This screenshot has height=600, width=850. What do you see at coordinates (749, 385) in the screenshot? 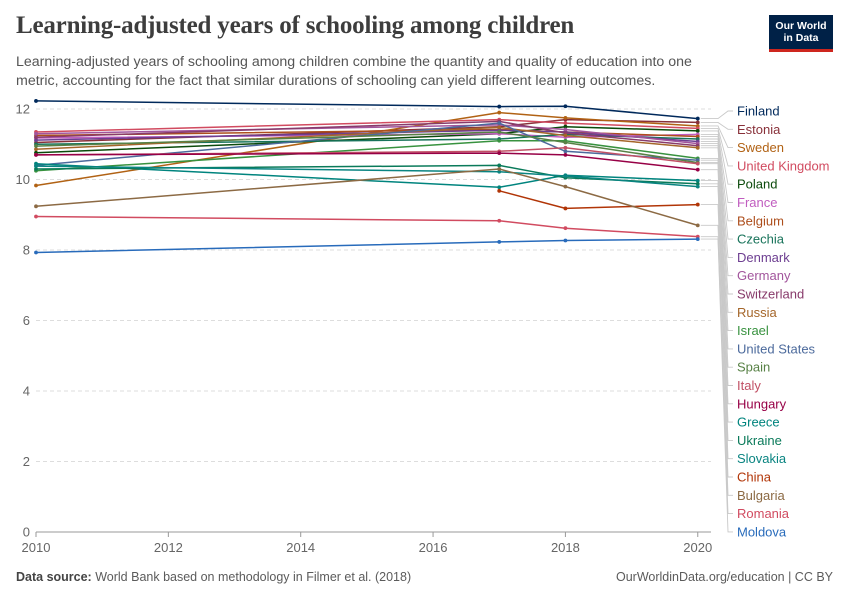
I see `legend-label: Italy` at bounding box center [749, 385].